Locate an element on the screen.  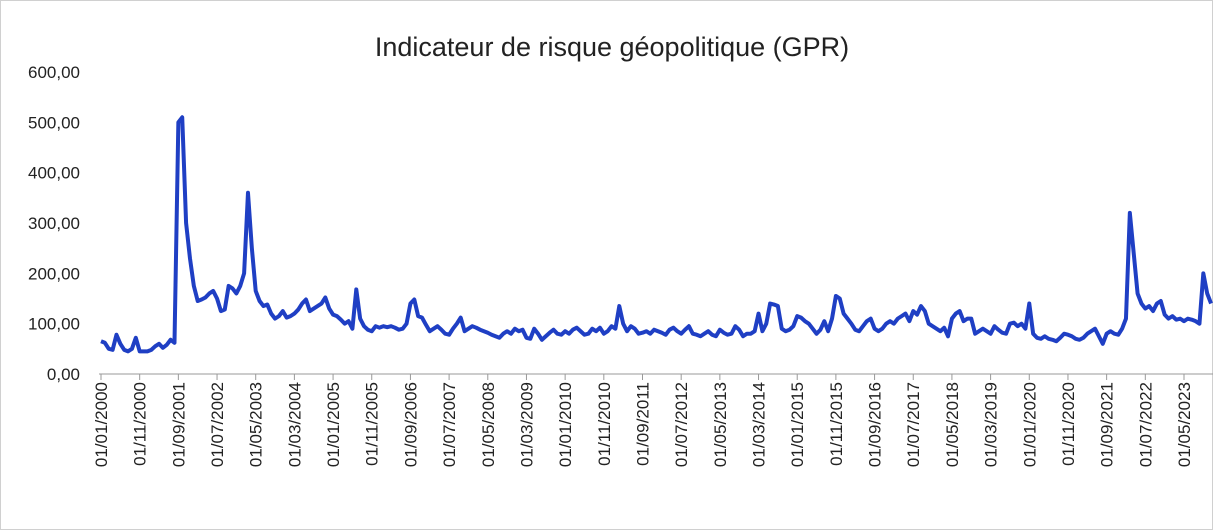
x-tick-label: 01/03/2009 is located at coordinates (526, 424).